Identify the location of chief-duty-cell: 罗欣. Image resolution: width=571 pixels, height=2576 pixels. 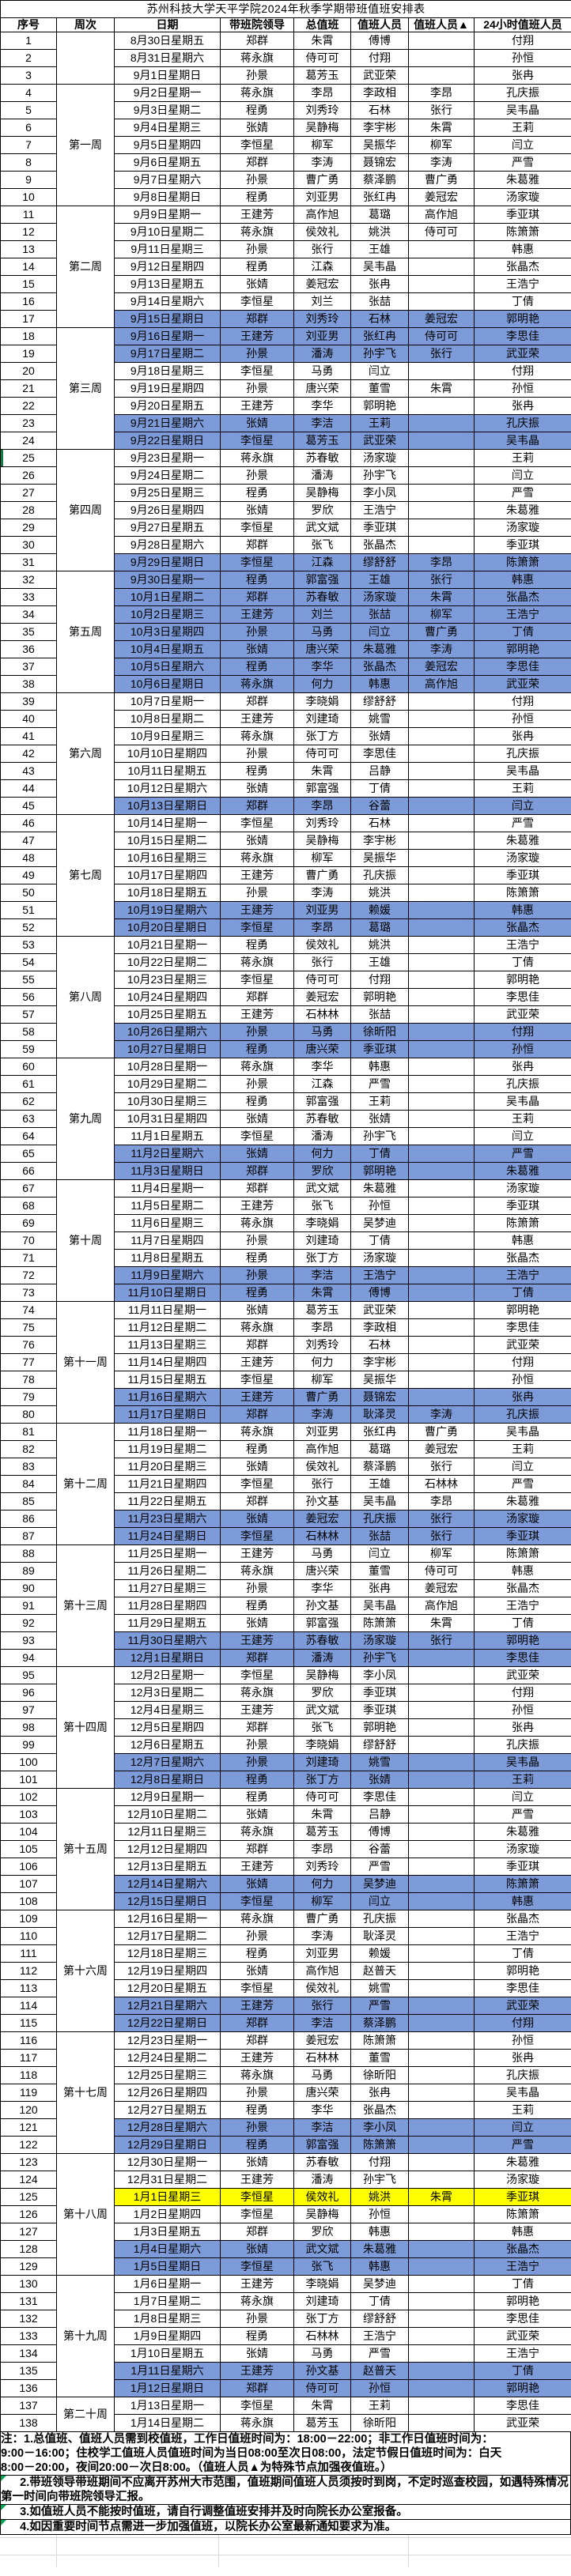
(322, 1693).